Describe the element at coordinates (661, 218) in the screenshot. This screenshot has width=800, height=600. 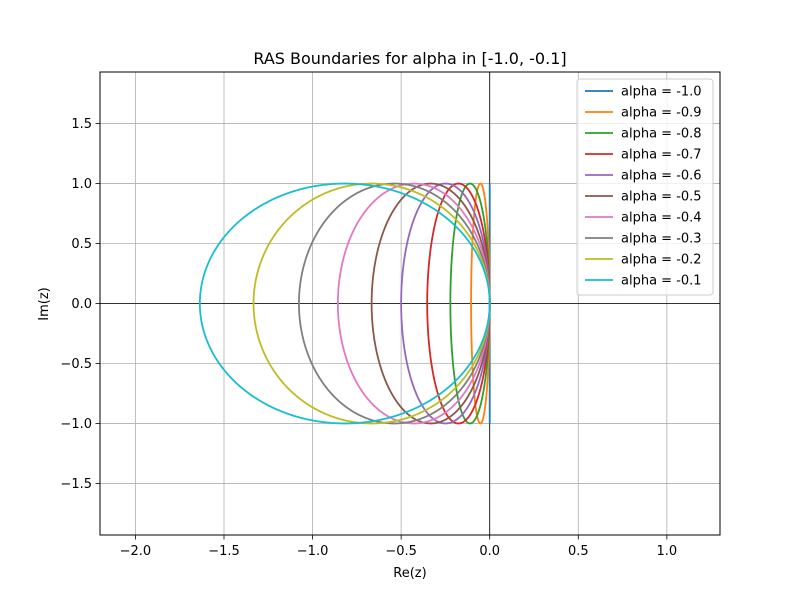
I see `legend-entry-label: alpha = -0.4` at that location.